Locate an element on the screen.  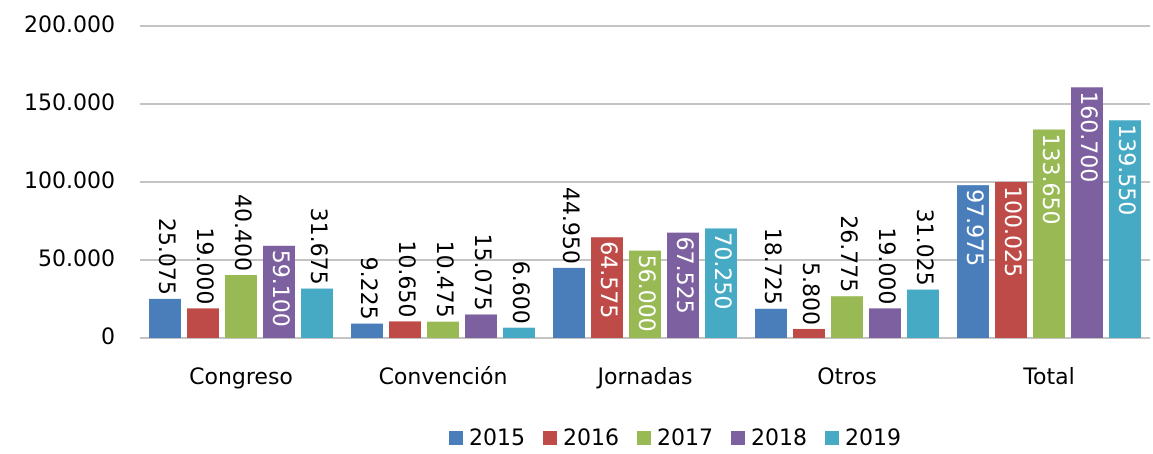
legend-label: 2017 is located at coordinates (685, 438).